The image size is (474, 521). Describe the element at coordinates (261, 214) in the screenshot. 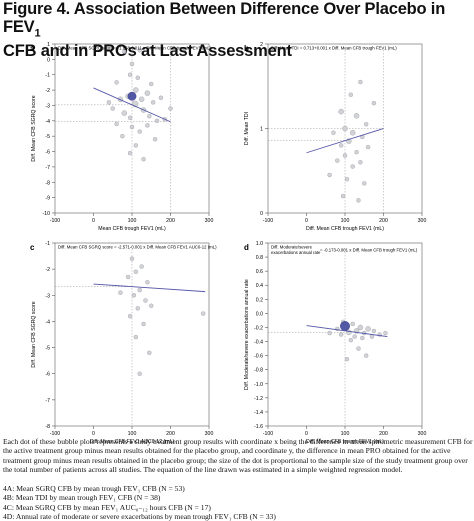

I see `y-tick-label: 0` at that location.